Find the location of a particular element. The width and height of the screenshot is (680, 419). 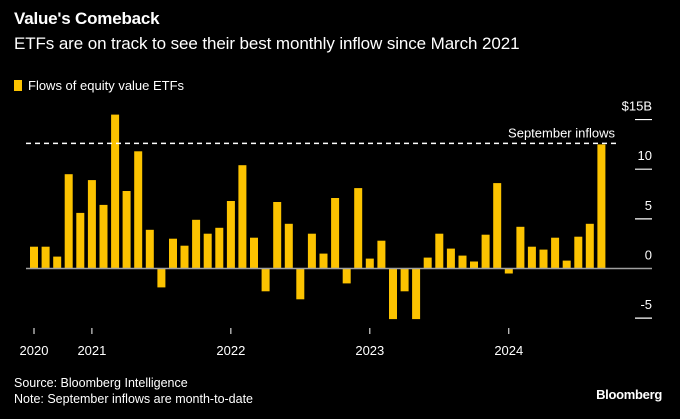

bar-aug-2020 is located at coordinates (34, 257).